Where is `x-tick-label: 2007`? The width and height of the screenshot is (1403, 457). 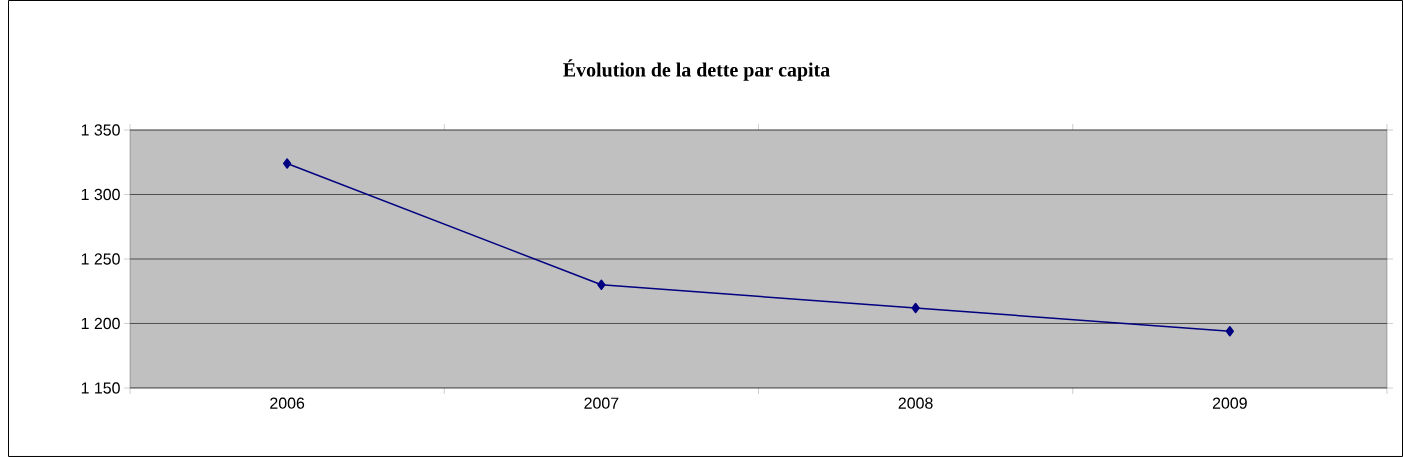
x-tick-label: 2007 is located at coordinates (601, 403).